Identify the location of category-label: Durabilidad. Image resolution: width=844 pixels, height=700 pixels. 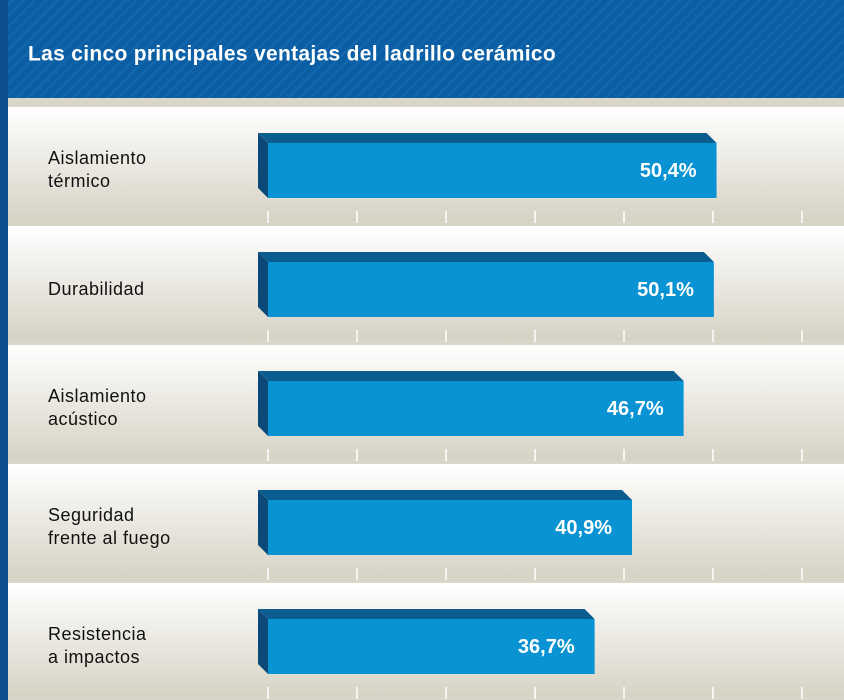
(96, 288).